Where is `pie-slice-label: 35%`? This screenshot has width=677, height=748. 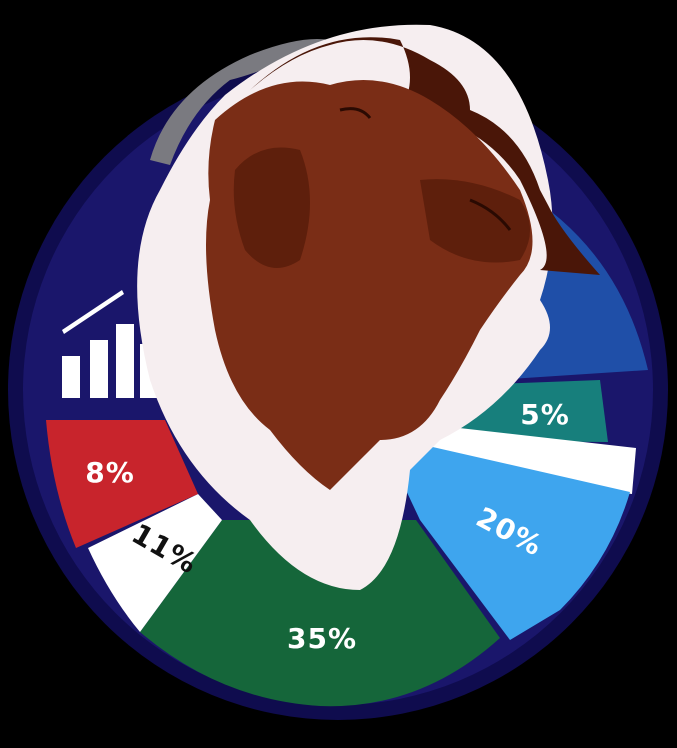
pie-slice-label: 35% is located at coordinates (322, 638).